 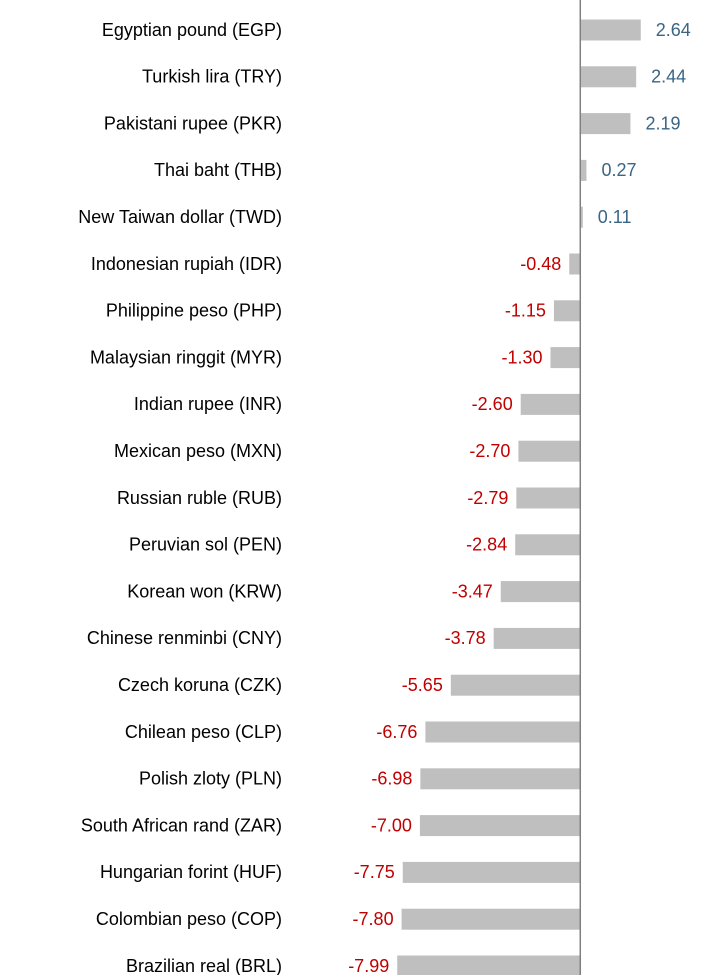 What do you see at coordinates (180, 217) in the screenshot?
I see `category-label: New Taiwan dollar (TWD)` at bounding box center [180, 217].